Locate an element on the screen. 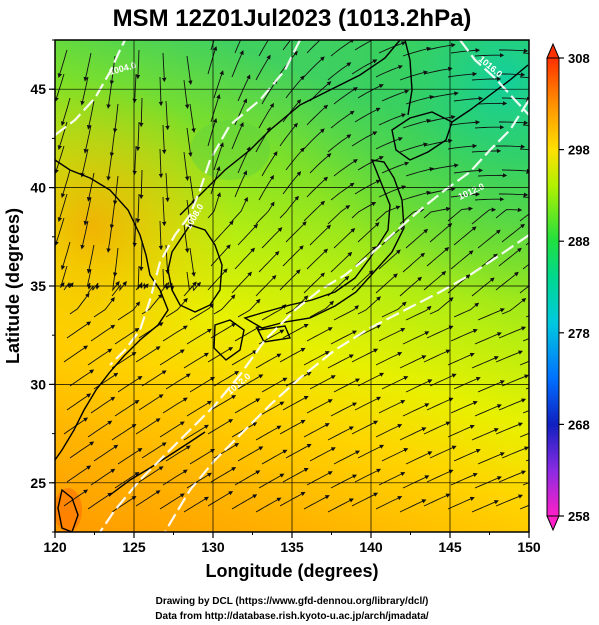  x-tick-label: 125 is located at coordinates (134, 547).